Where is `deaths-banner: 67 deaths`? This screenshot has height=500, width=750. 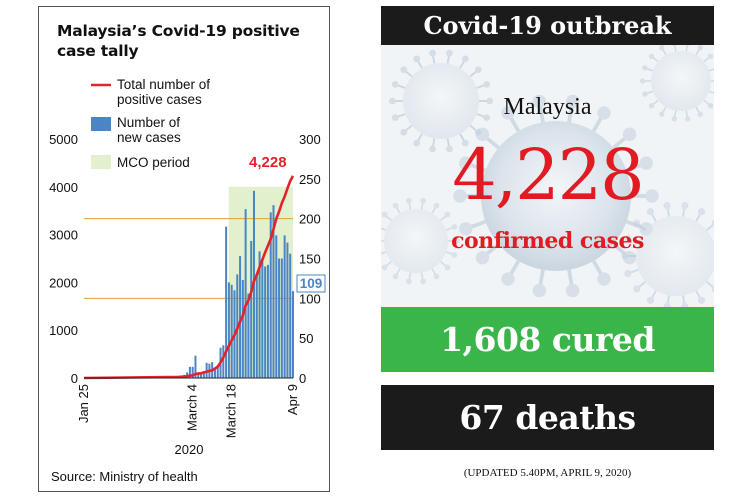
deaths-banner: 67 deaths is located at coordinates (547, 417).